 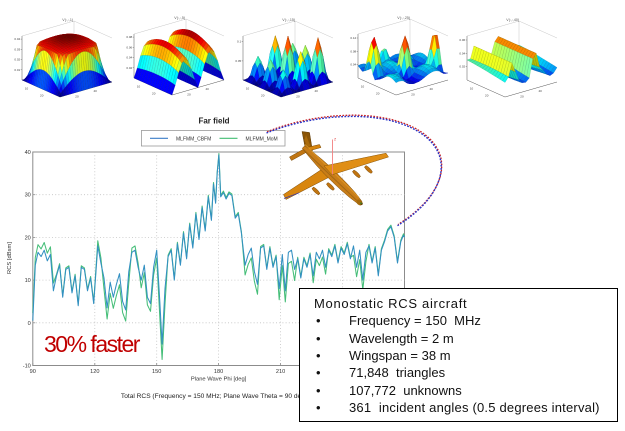 What do you see at coordinates (17, 49) in the screenshot?
I see `svg-text: 0.03` at bounding box center [17, 49].